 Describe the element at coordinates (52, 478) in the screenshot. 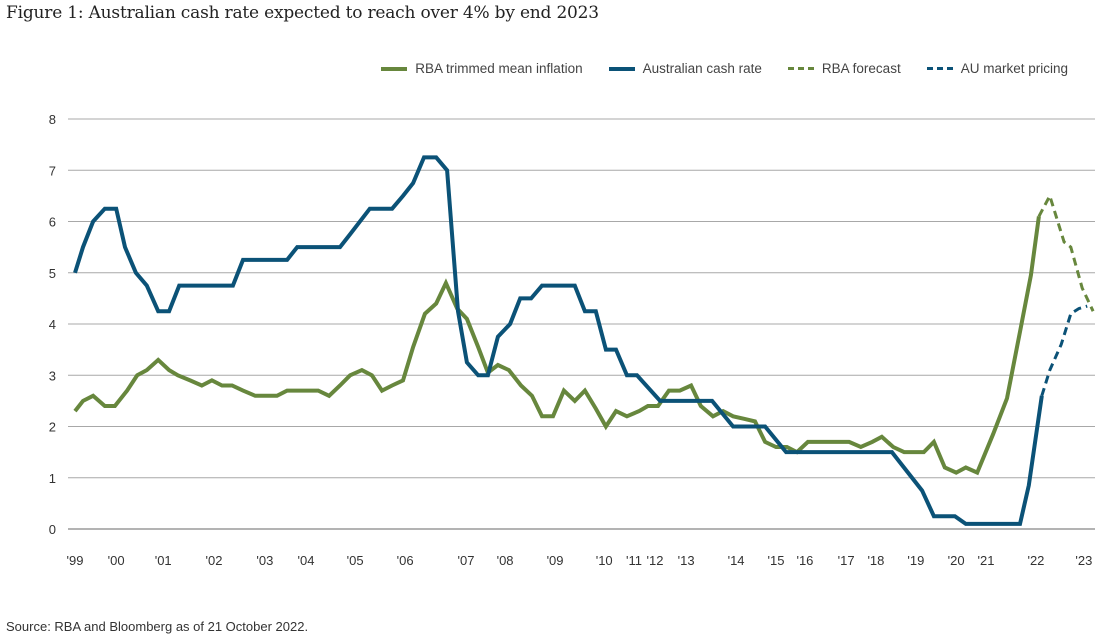

I see `y-tick-label: 1` at that location.